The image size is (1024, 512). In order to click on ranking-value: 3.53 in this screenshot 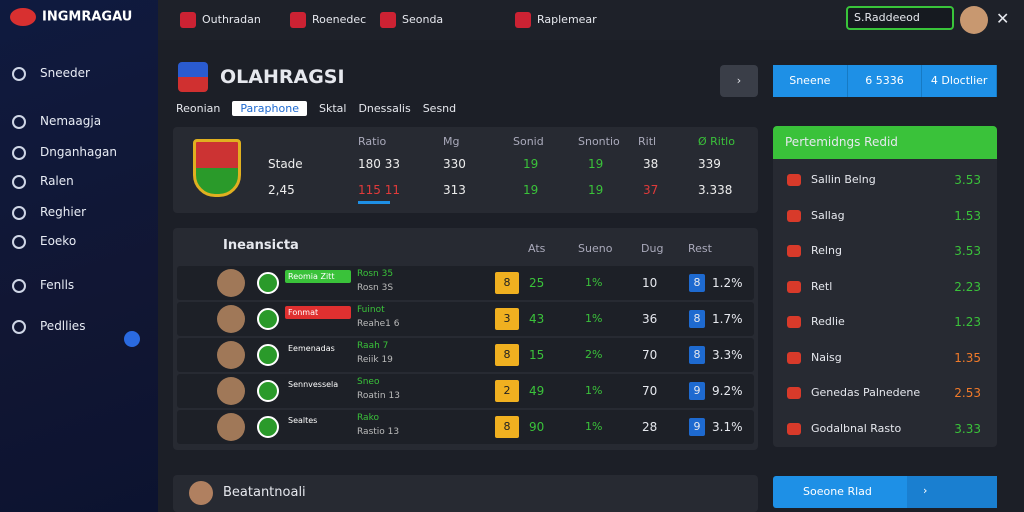, I will do `click(967, 251)`.